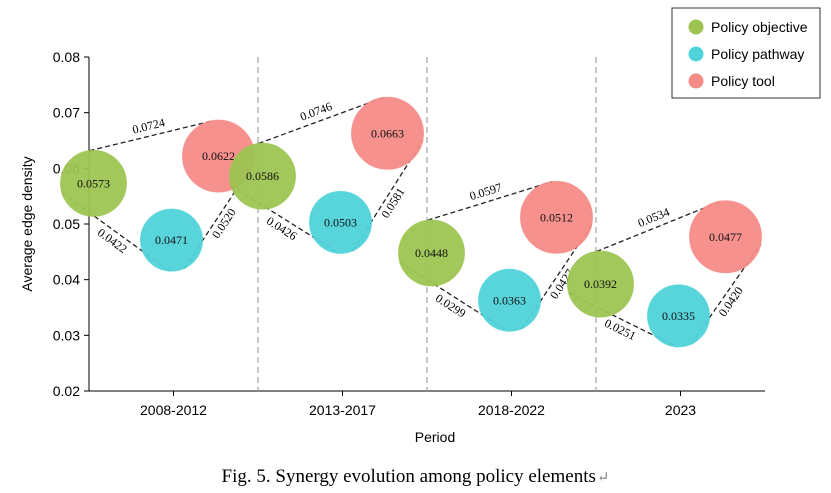 This screenshot has width=831, height=493. I want to click on legend-label: Policy tool, so click(743, 81).